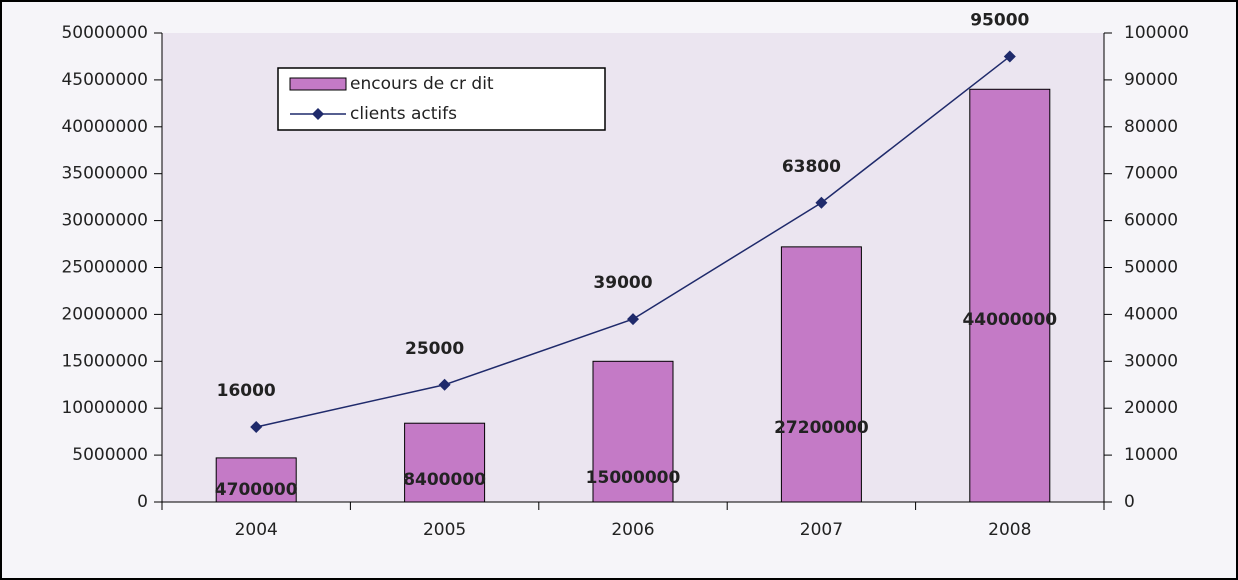  I want to click on legend, so click(441, 99).